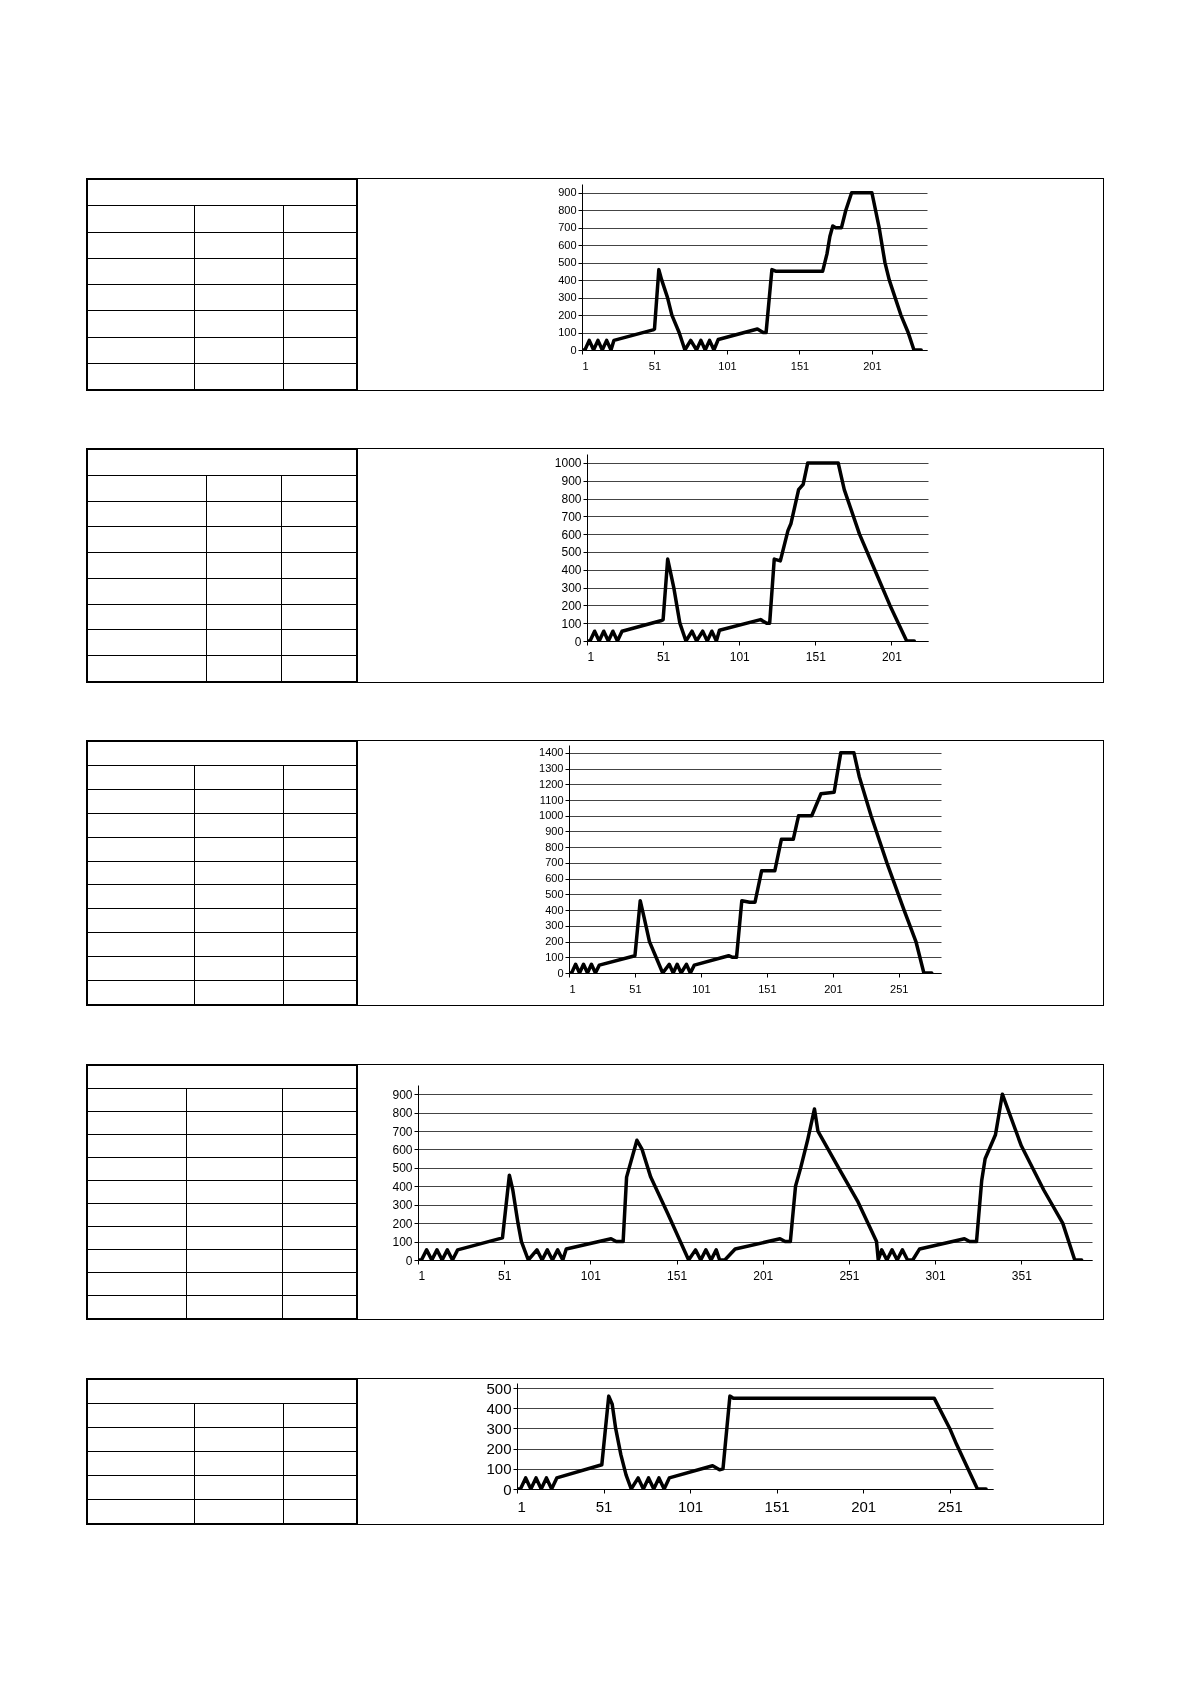 The width and height of the screenshot is (1190, 1684). What do you see at coordinates (551, 799) in the screenshot?
I see `y-tick-label: 1100` at bounding box center [551, 799].